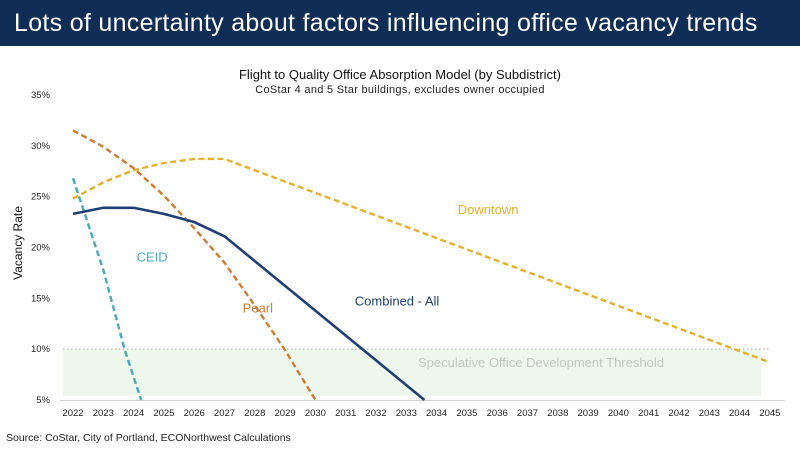  What do you see at coordinates (397, 300) in the screenshot?
I see `series-label-combined-all: Combined - All` at bounding box center [397, 300].